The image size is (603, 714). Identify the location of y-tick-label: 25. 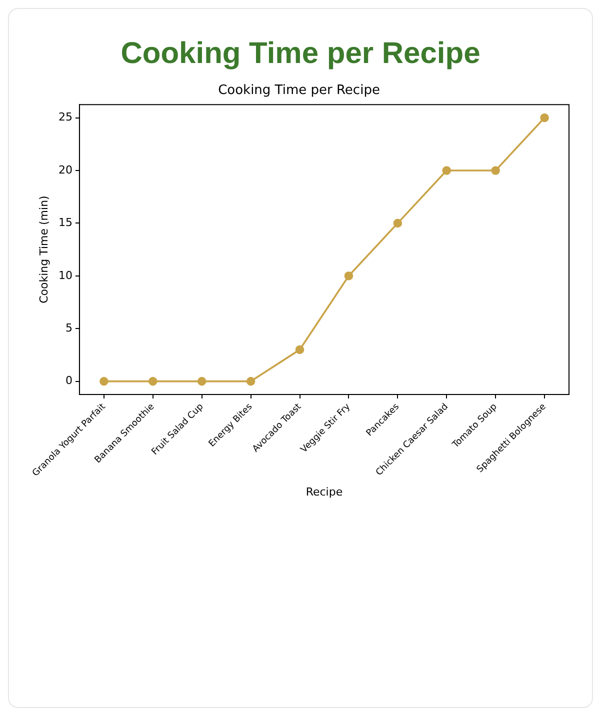
(65, 117).